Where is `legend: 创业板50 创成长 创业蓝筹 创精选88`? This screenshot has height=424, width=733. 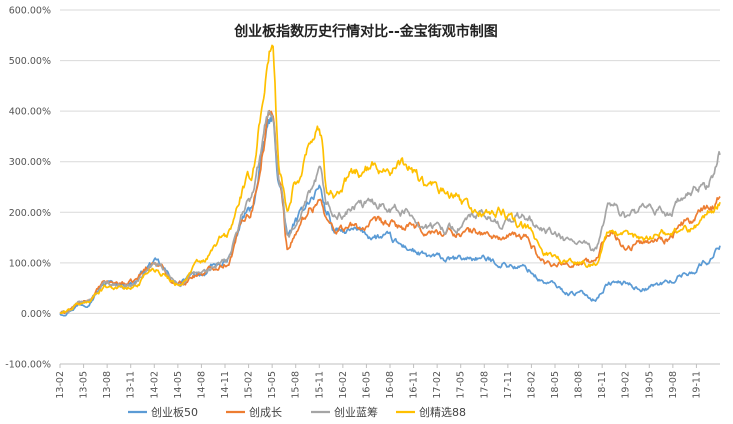
legend: 创业板50 创成长 创业蓝筹 创精选88 is located at coordinates (297, 412).